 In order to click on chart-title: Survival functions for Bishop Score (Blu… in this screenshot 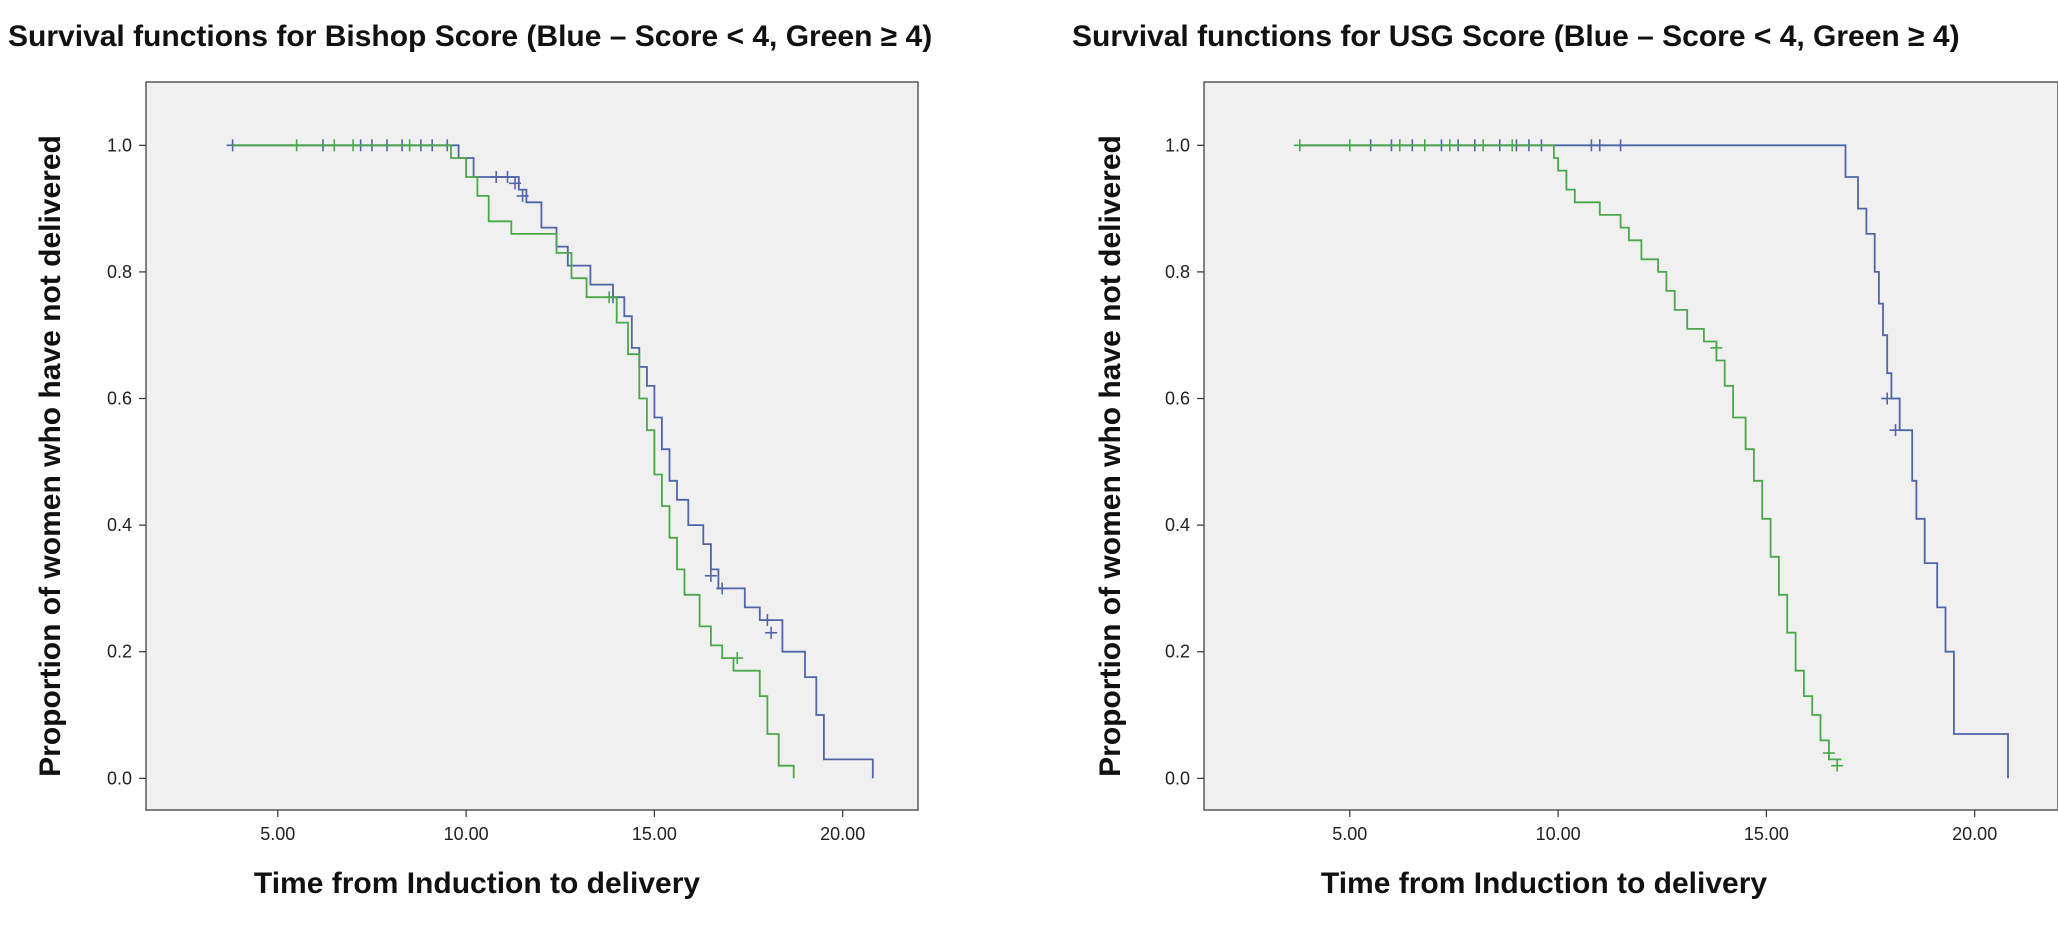, I will do `click(470, 36)`.